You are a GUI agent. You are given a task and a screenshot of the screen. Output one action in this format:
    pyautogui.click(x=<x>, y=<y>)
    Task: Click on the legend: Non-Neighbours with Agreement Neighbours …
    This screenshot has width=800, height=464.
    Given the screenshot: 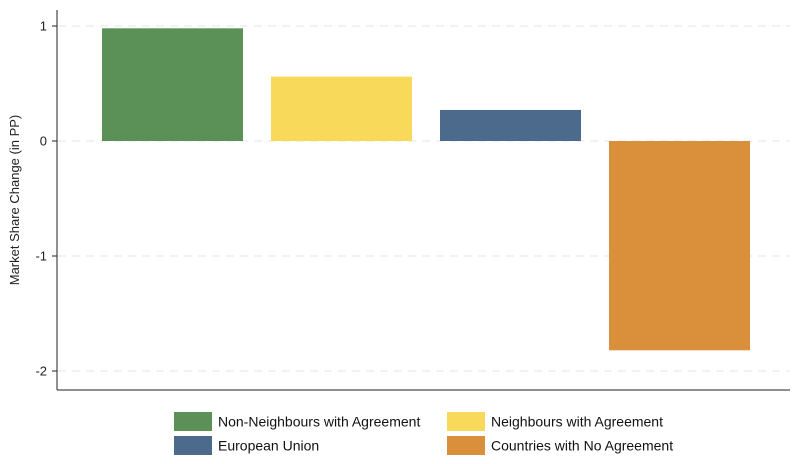 What is the action you would take?
    pyautogui.click(x=423, y=433)
    